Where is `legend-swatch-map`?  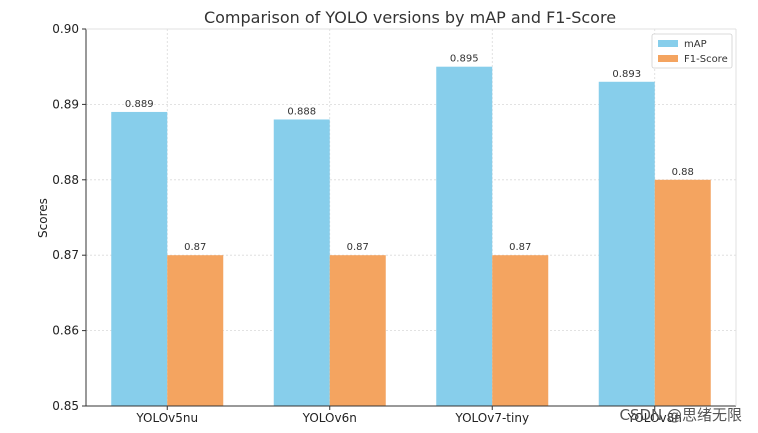 legend-swatch-map is located at coordinates (668, 43).